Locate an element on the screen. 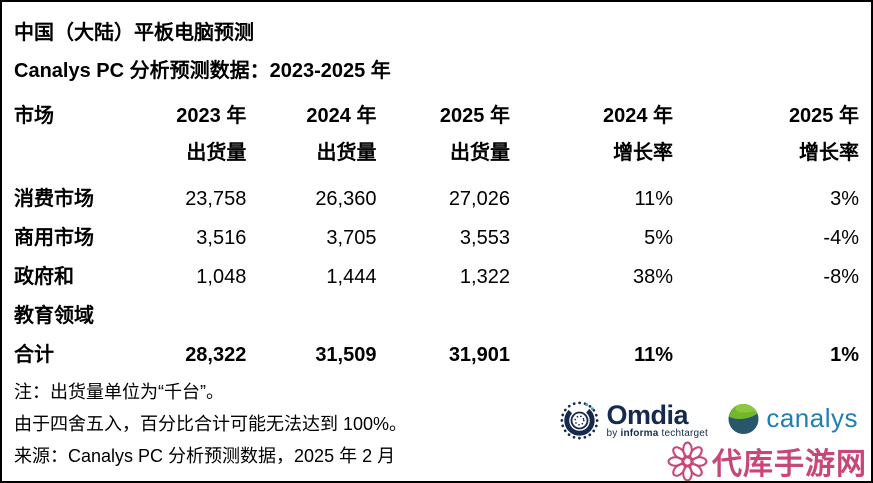 This screenshot has width=873, height=483. table-row-total: 合计 28,322 31,509 31,901 11% 1% is located at coordinates (436, 355).